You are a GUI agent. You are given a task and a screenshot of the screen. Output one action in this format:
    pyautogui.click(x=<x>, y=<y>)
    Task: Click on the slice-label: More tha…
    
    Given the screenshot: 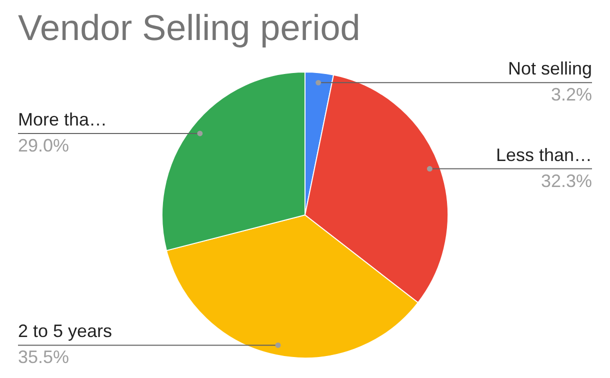 What is the action you would take?
    pyautogui.click(x=63, y=119)
    